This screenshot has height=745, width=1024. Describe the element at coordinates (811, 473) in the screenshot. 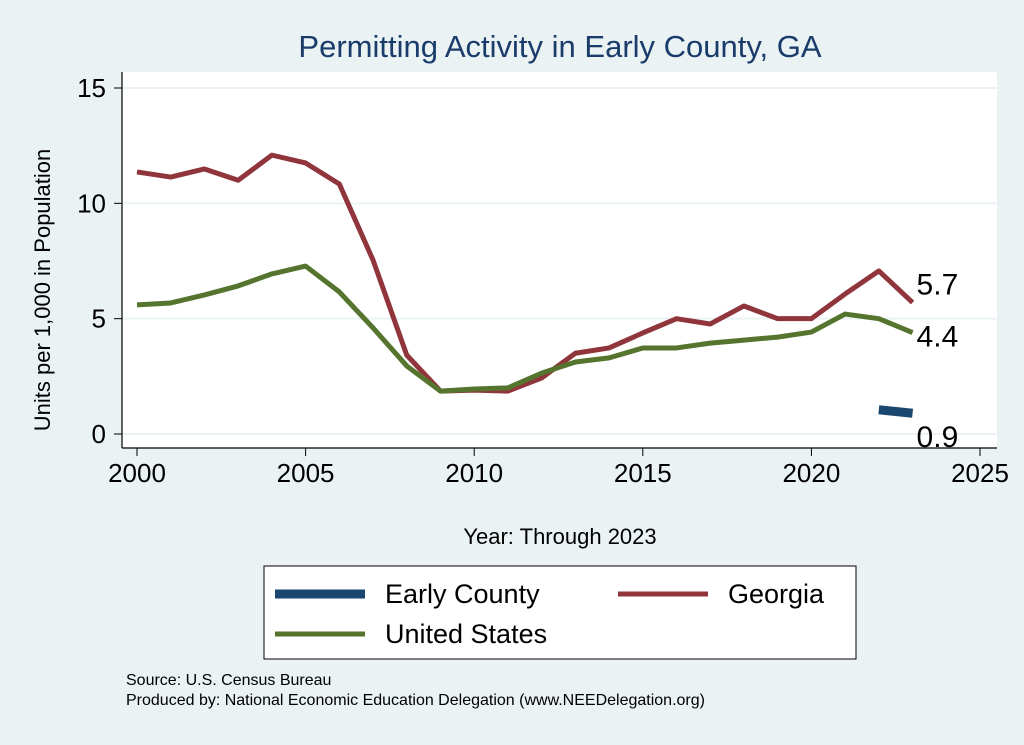

I see `x-tick-label: 2020` at that location.